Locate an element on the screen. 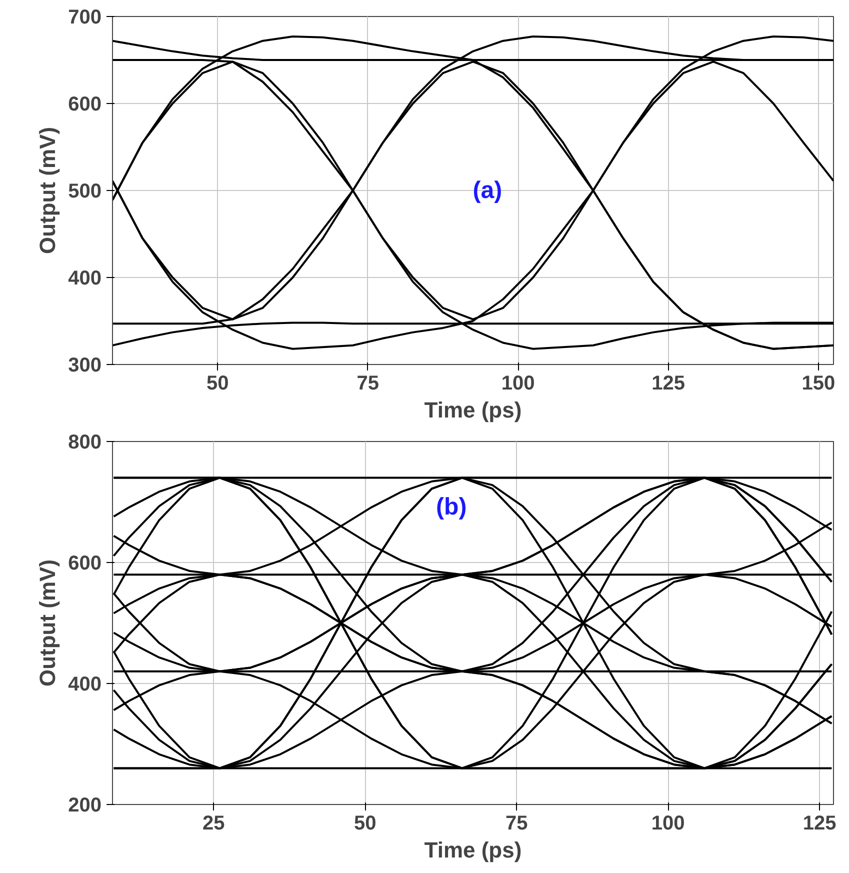 The image size is (849, 873). y-tick-label: 200 is located at coordinates (85, 805).